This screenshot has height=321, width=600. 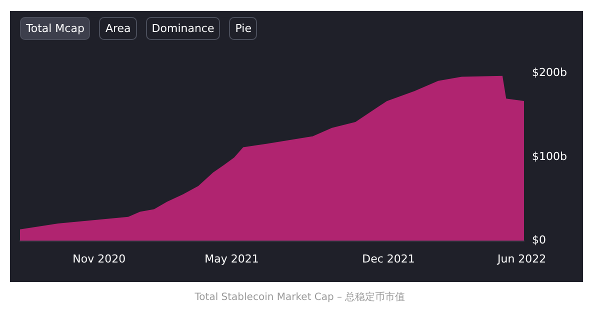 What do you see at coordinates (539, 240) in the screenshot?
I see `y-tick-label: $0` at bounding box center [539, 240].